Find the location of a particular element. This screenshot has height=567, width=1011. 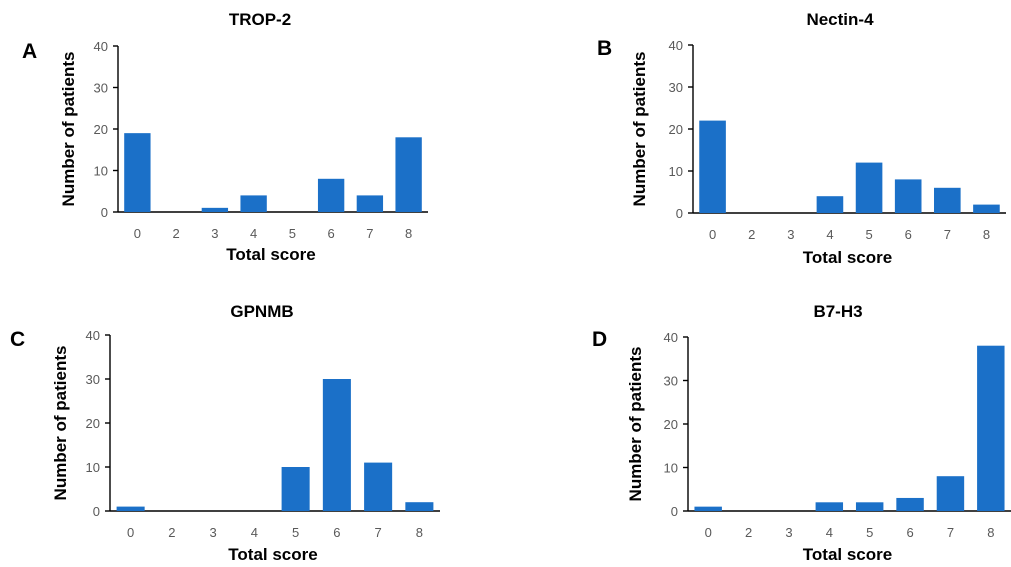

chart-title: TROP-2 is located at coordinates (260, 19).